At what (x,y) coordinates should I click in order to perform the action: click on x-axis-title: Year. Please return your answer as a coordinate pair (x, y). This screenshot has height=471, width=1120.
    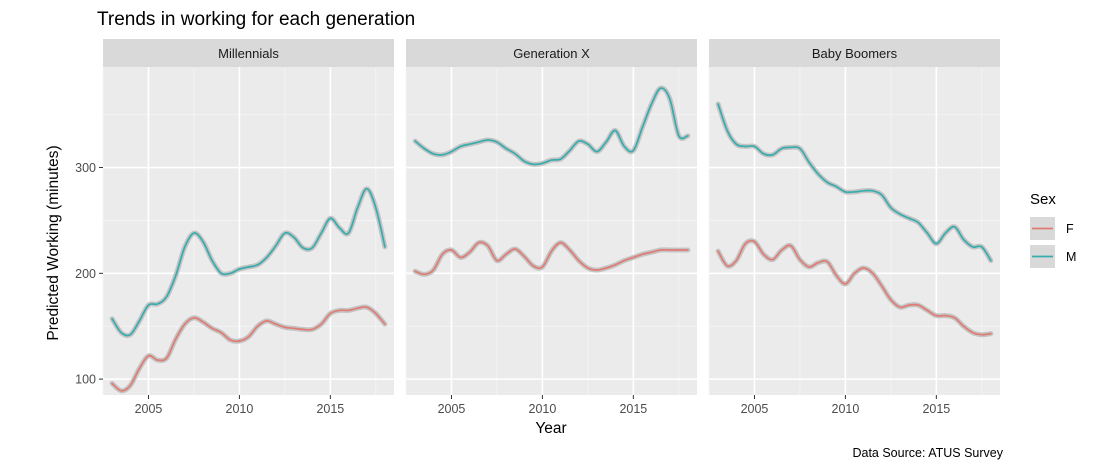
    Looking at the image, I should click on (550, 428).